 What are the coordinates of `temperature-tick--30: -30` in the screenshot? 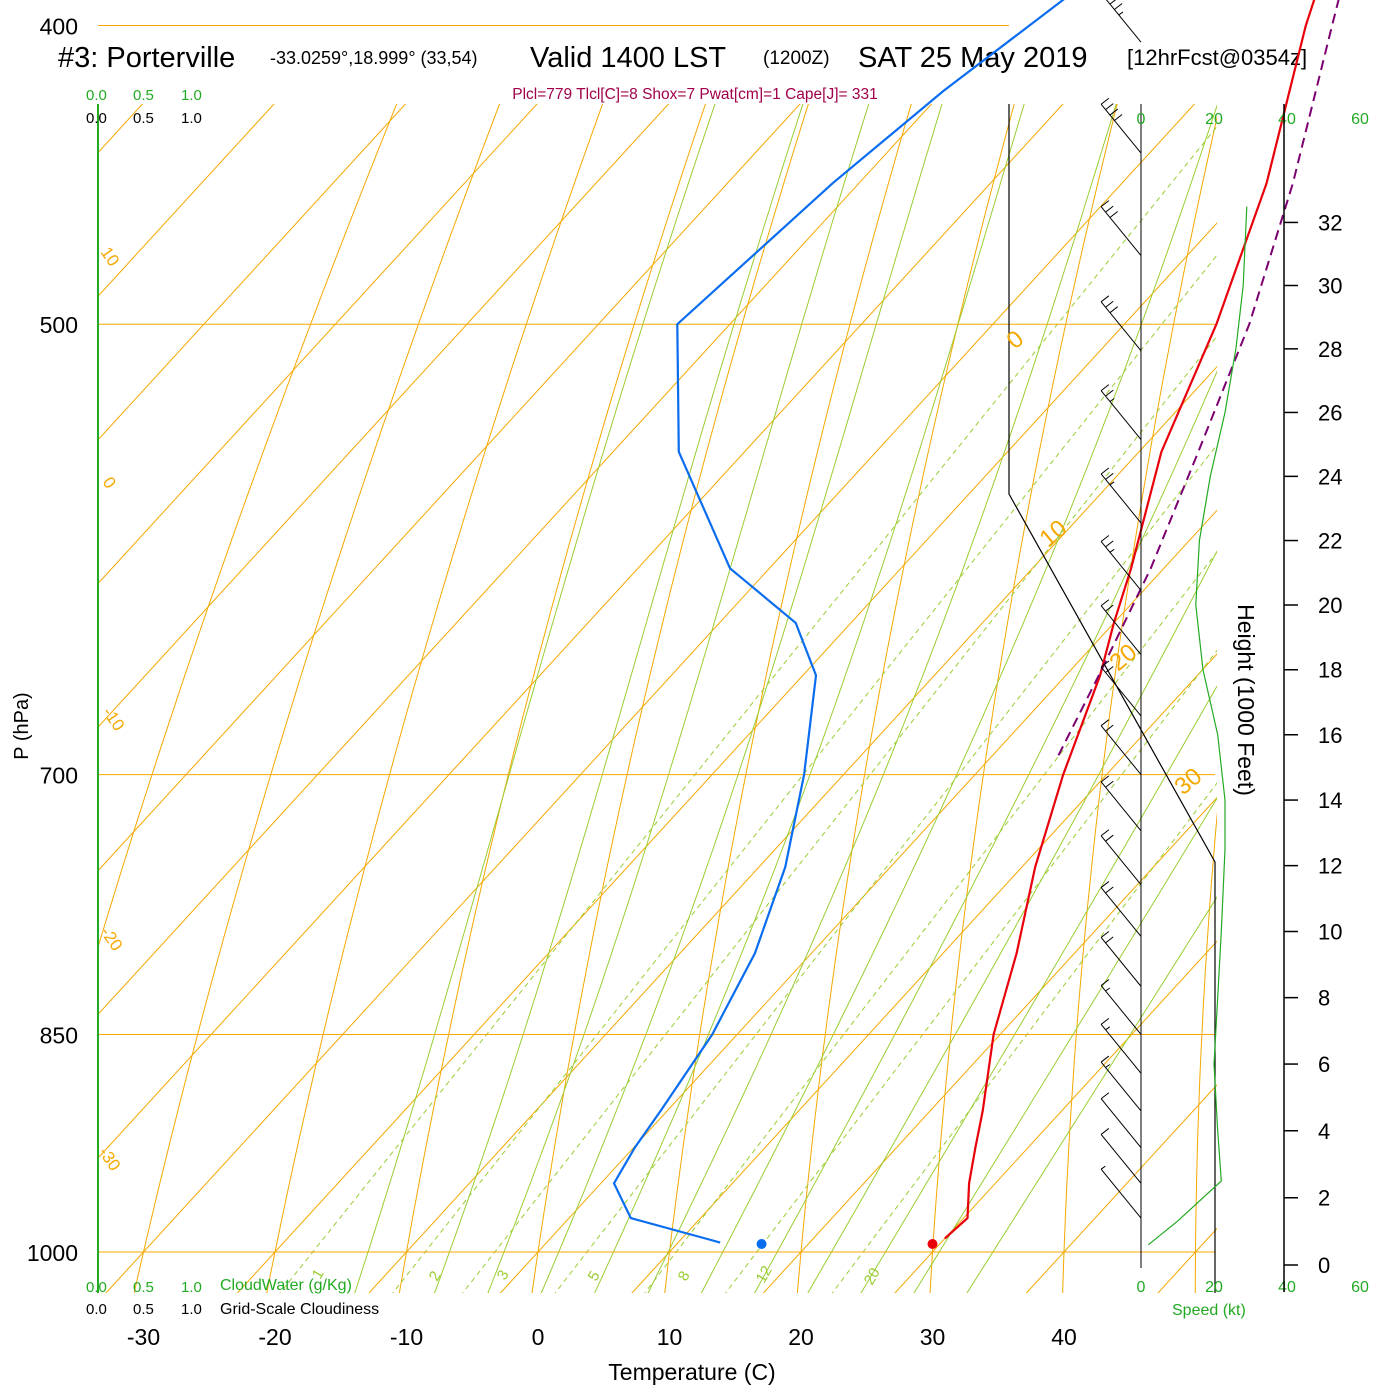 It's located at (143, 1337).